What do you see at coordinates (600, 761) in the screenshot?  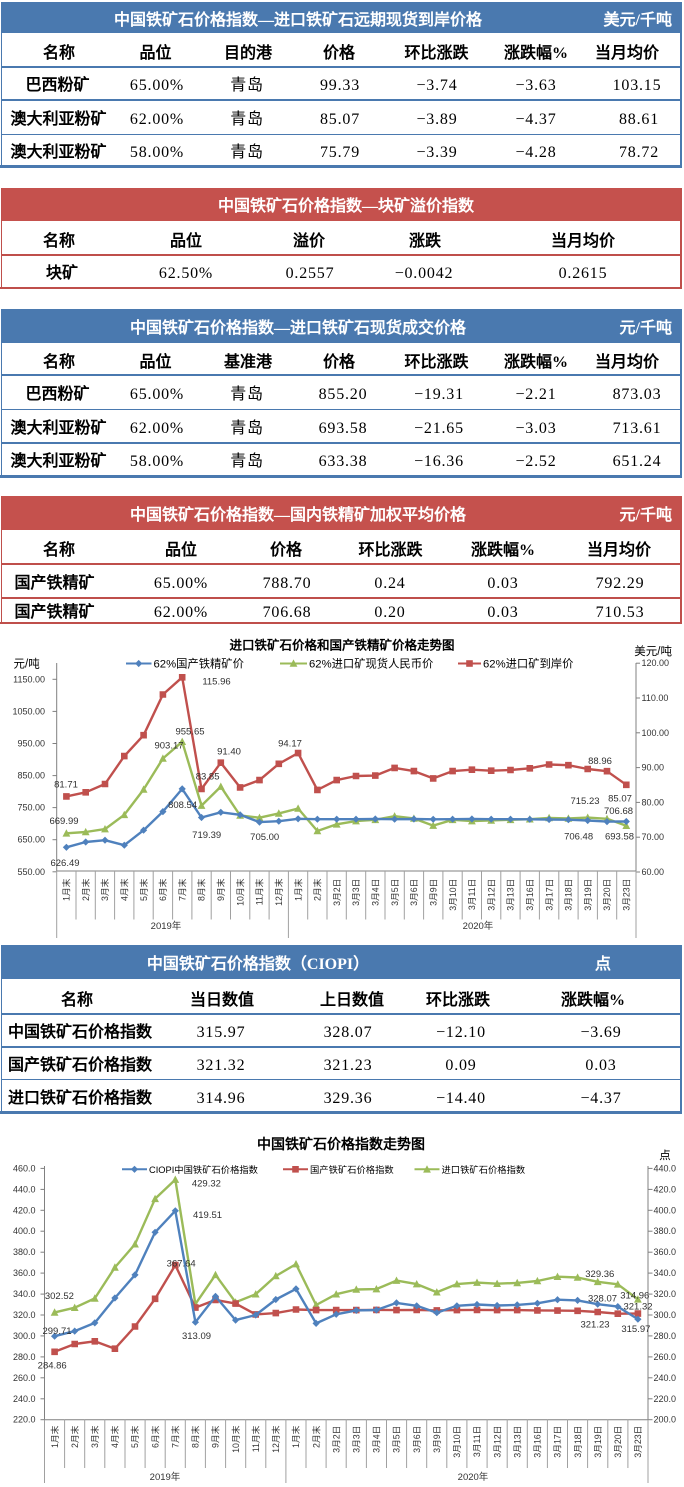 I see `svg-text: 88.96` at bounding box center [600, 761].